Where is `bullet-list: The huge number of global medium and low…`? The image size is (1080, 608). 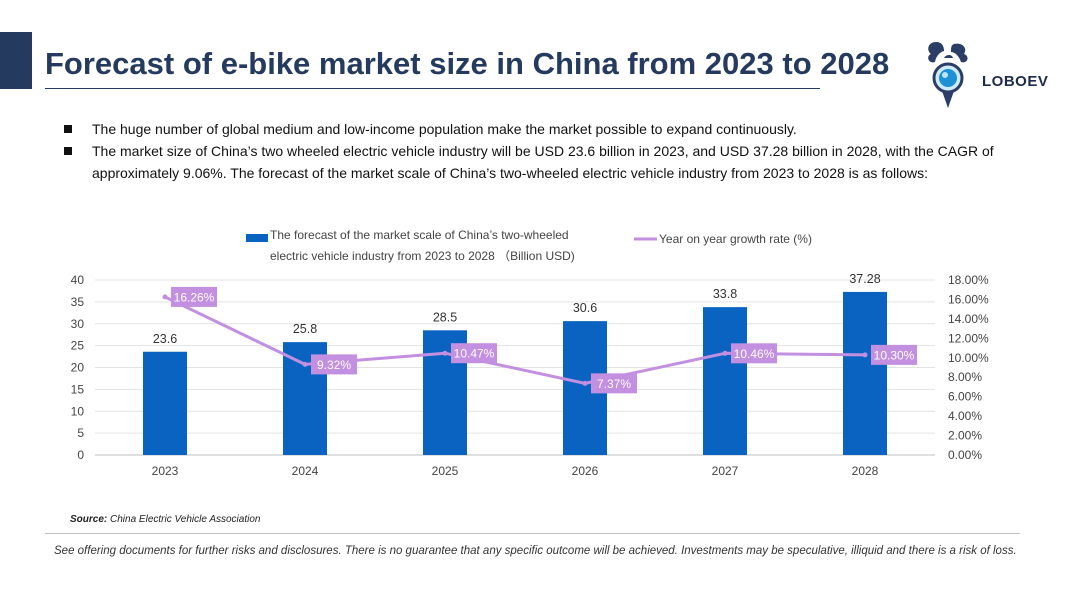
bullet-list: The huge number of global medium and low… is located at coordinates (539, 151).